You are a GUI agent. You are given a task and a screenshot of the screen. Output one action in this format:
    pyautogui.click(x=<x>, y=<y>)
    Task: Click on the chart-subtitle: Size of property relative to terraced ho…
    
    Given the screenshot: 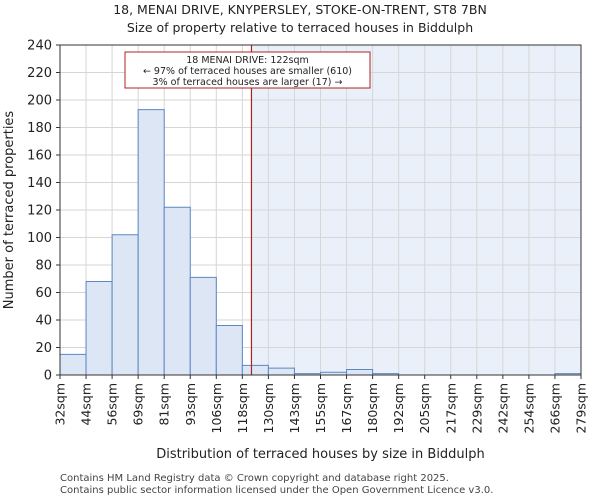 What is the action you would take?
    pyautogui.click(x=300, y=27)
    